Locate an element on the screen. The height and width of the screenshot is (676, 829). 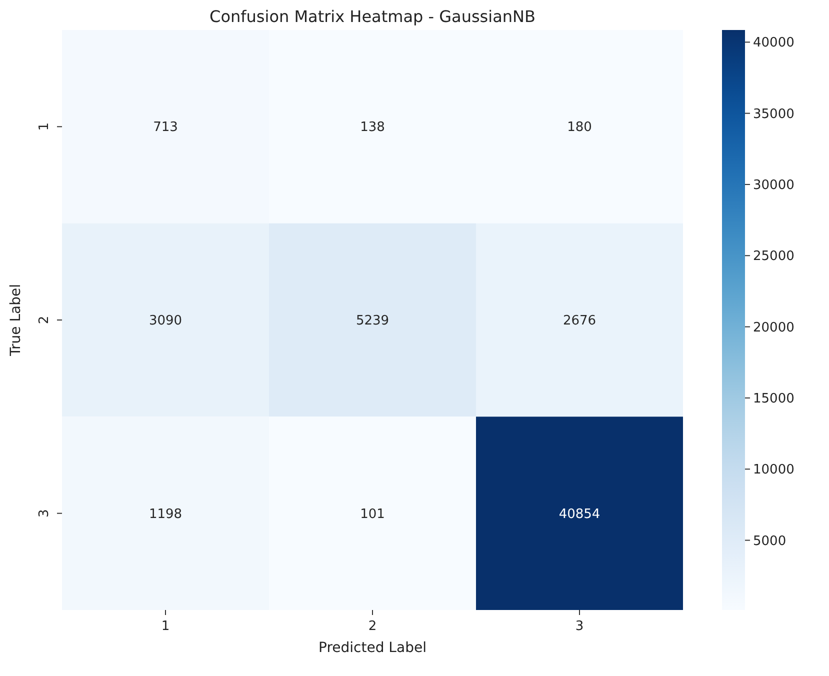
x-axis-title: Predicted Label is located at coordinates (372, 648).